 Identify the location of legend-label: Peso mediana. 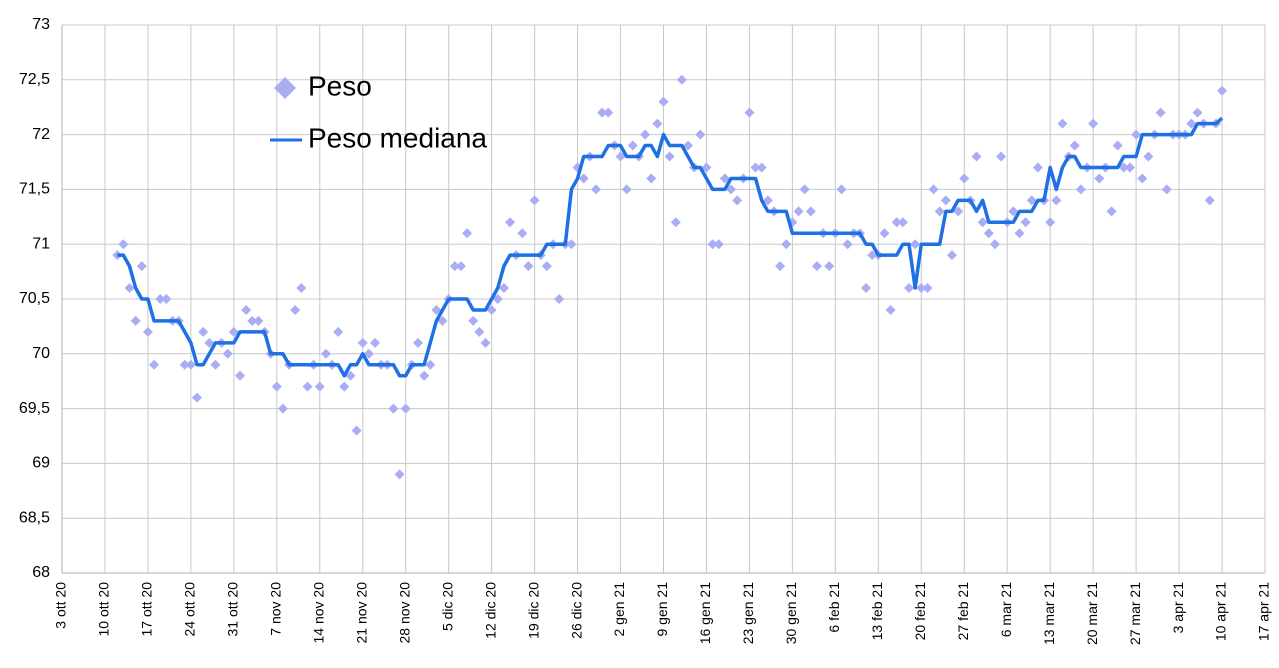
(397, 137).